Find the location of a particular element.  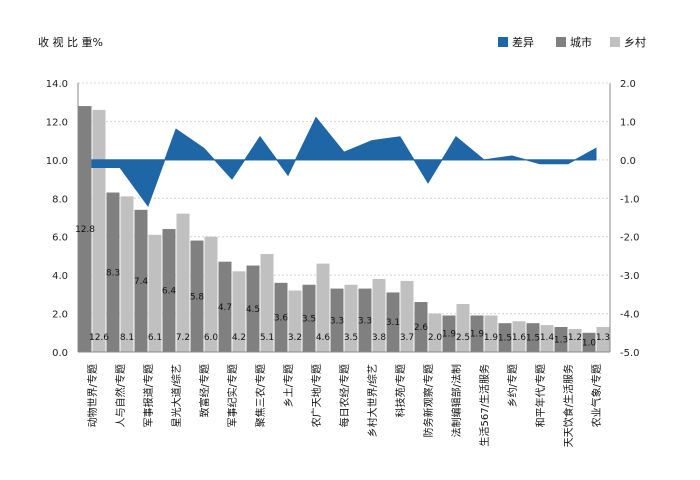

data-label-city: 7.4 is located at coordinates (141, 282).